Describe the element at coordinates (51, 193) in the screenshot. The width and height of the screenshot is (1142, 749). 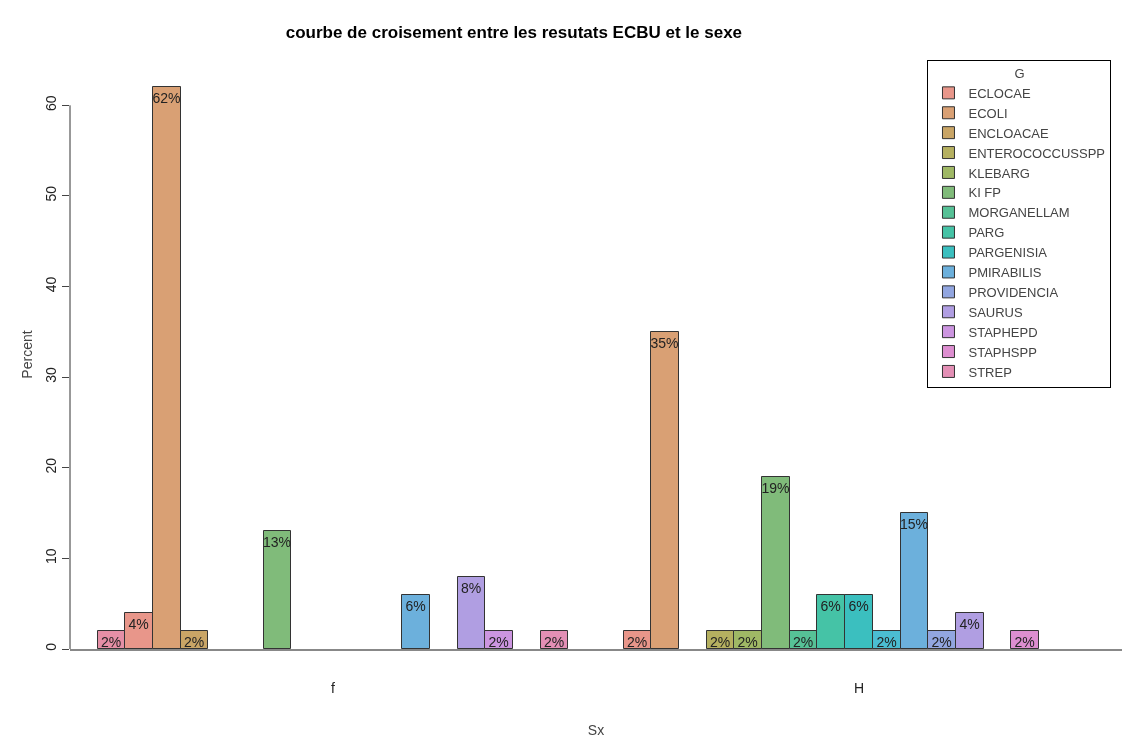
I see `y-tick-label: 50` at that location.